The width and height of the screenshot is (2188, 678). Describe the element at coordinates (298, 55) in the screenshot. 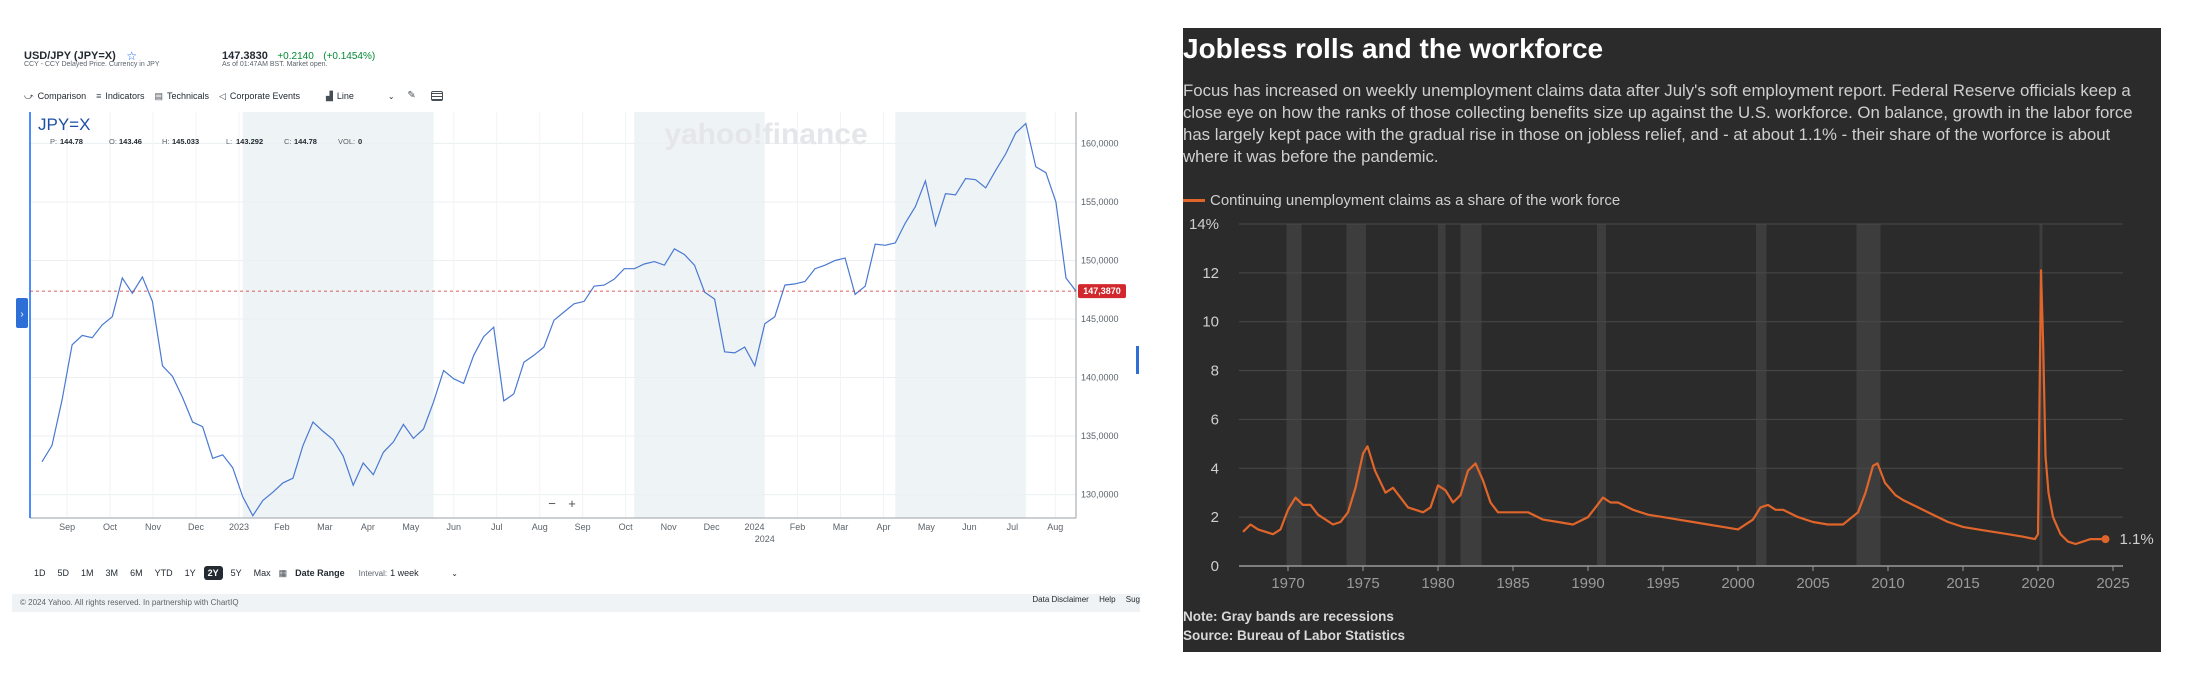

I see `price-block: 147.3830 +0.2140 (+0.1454%)` at that location.